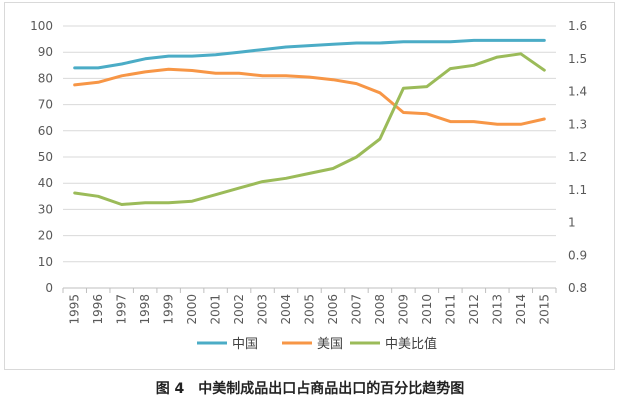 The height and width of the screenshot is (407, 620). Describe the element at coordinates (497, 309) in the screenshot. I see `x-axis-tick-label: 2013` at that location.